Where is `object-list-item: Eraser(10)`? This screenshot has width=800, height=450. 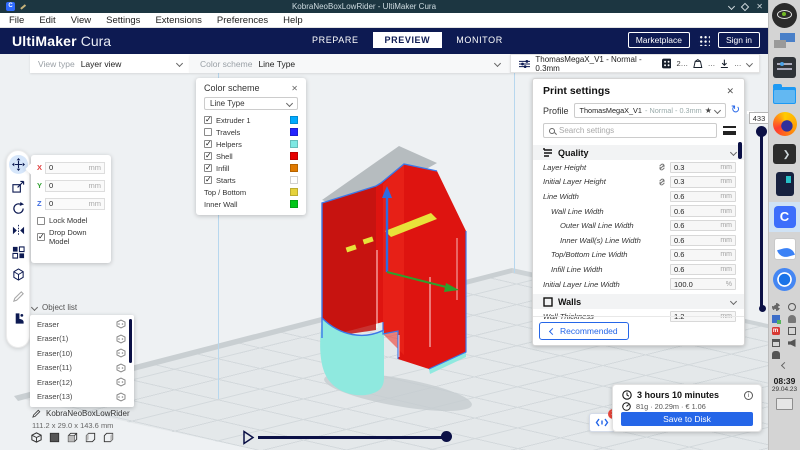
object-list-item: Eraser(10) is located at coordinates (82, 353).